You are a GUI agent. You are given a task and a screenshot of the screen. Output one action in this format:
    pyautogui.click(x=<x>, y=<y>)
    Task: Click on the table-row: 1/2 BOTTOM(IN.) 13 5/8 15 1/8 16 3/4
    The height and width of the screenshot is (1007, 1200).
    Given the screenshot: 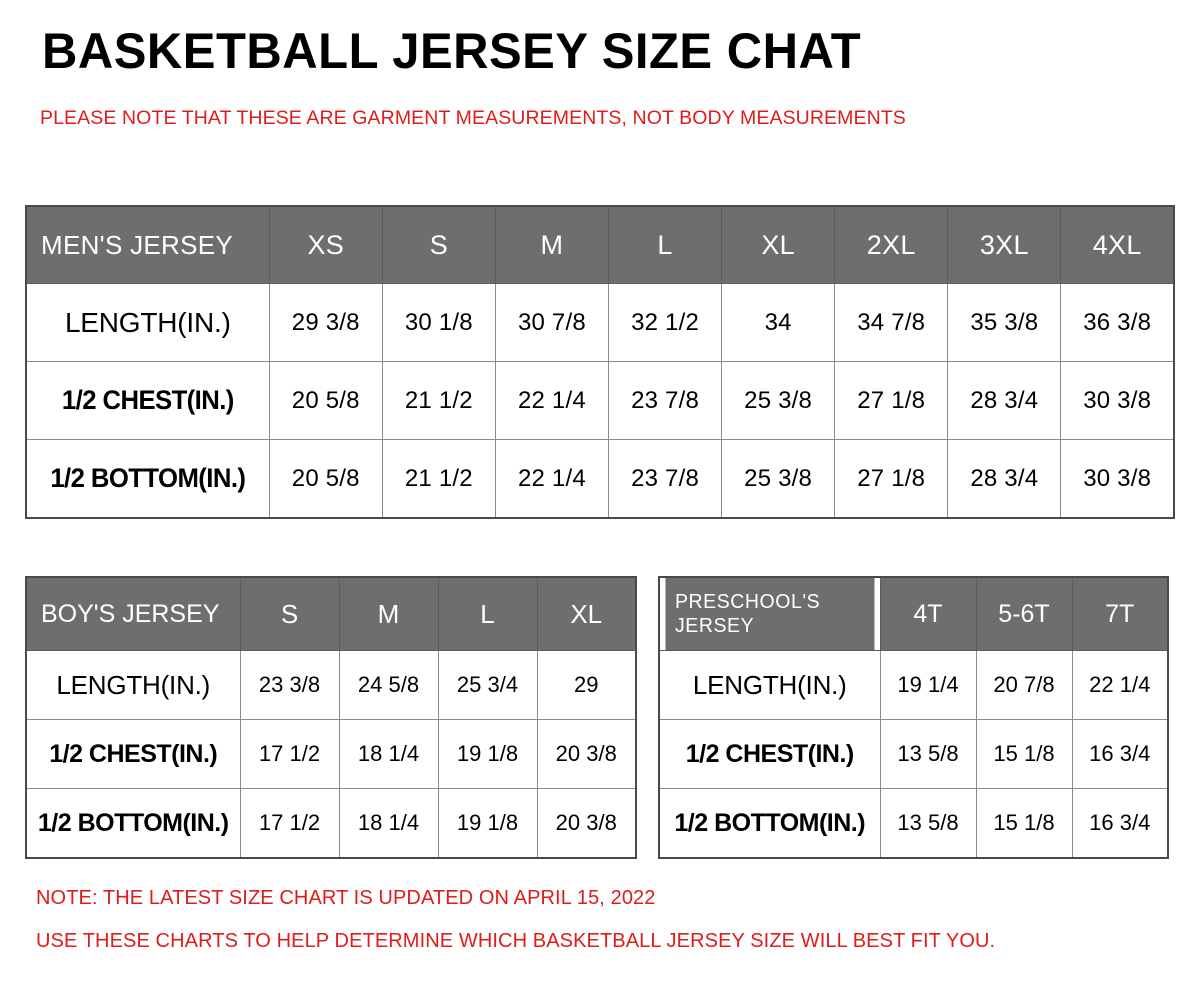 What is the action you would take?
    pyautogui.click(x=913, y=823)
    